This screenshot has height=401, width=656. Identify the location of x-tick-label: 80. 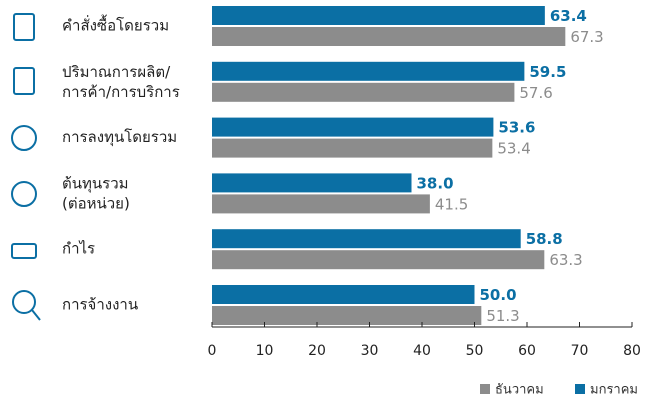
(632, 351).